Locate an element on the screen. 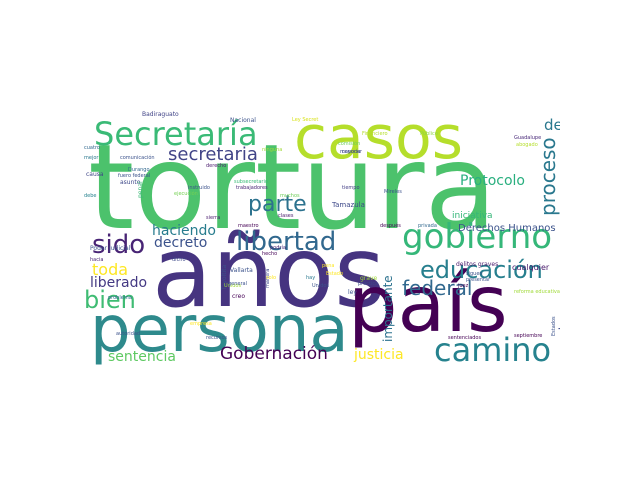  cloud-word: trabajadores is located at coordinates (252, 188).